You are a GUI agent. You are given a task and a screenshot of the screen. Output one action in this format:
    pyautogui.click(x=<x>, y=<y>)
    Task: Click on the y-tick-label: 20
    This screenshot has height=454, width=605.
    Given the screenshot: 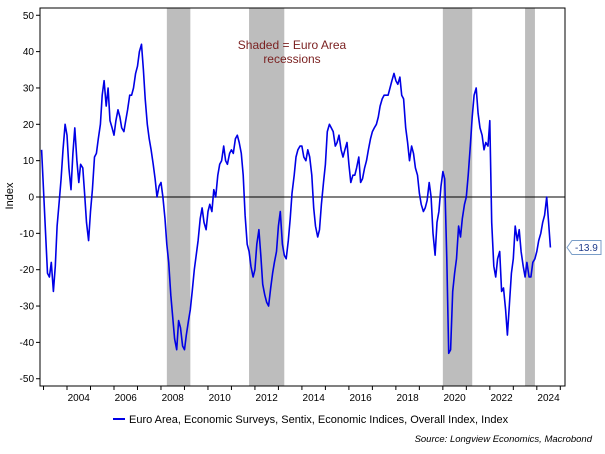 What is the action you would take?
    pyautogui.click(x=29, y=125)
    